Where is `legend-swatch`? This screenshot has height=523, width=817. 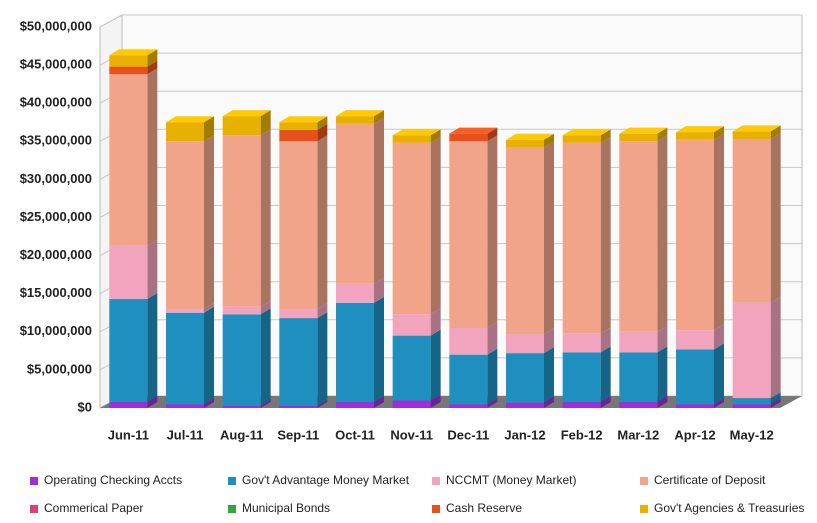 legend-swatch is located at coordinates (436, 481).